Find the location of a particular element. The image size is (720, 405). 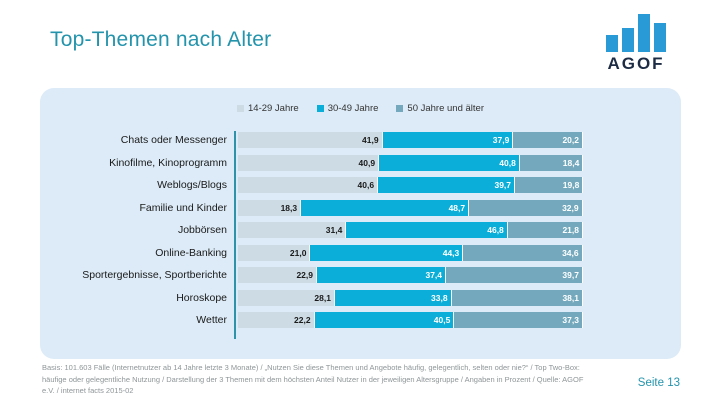

bar-segment: 44,3 is located at coordinates (387, 252).